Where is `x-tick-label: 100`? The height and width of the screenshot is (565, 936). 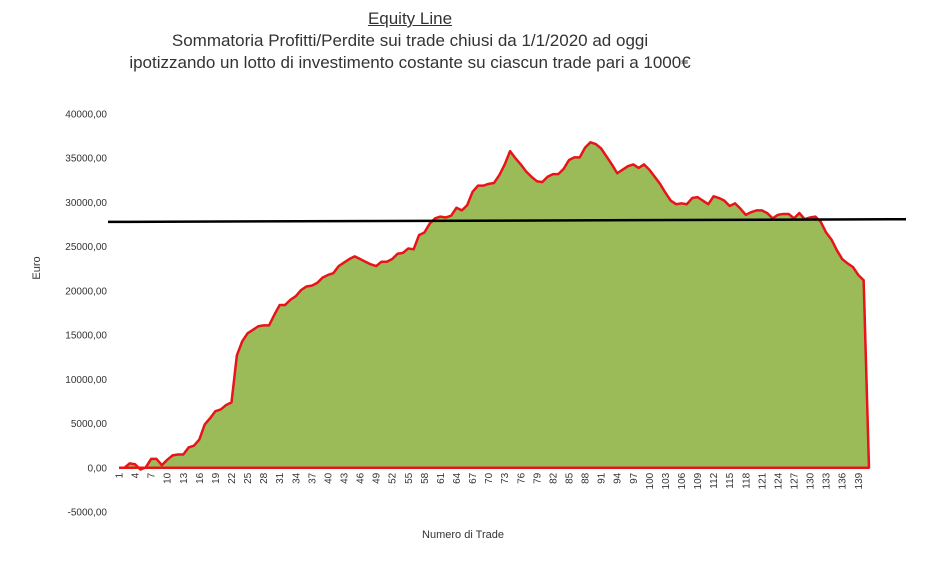
x-tick-label: 100 is located at coordinates (650, 480).